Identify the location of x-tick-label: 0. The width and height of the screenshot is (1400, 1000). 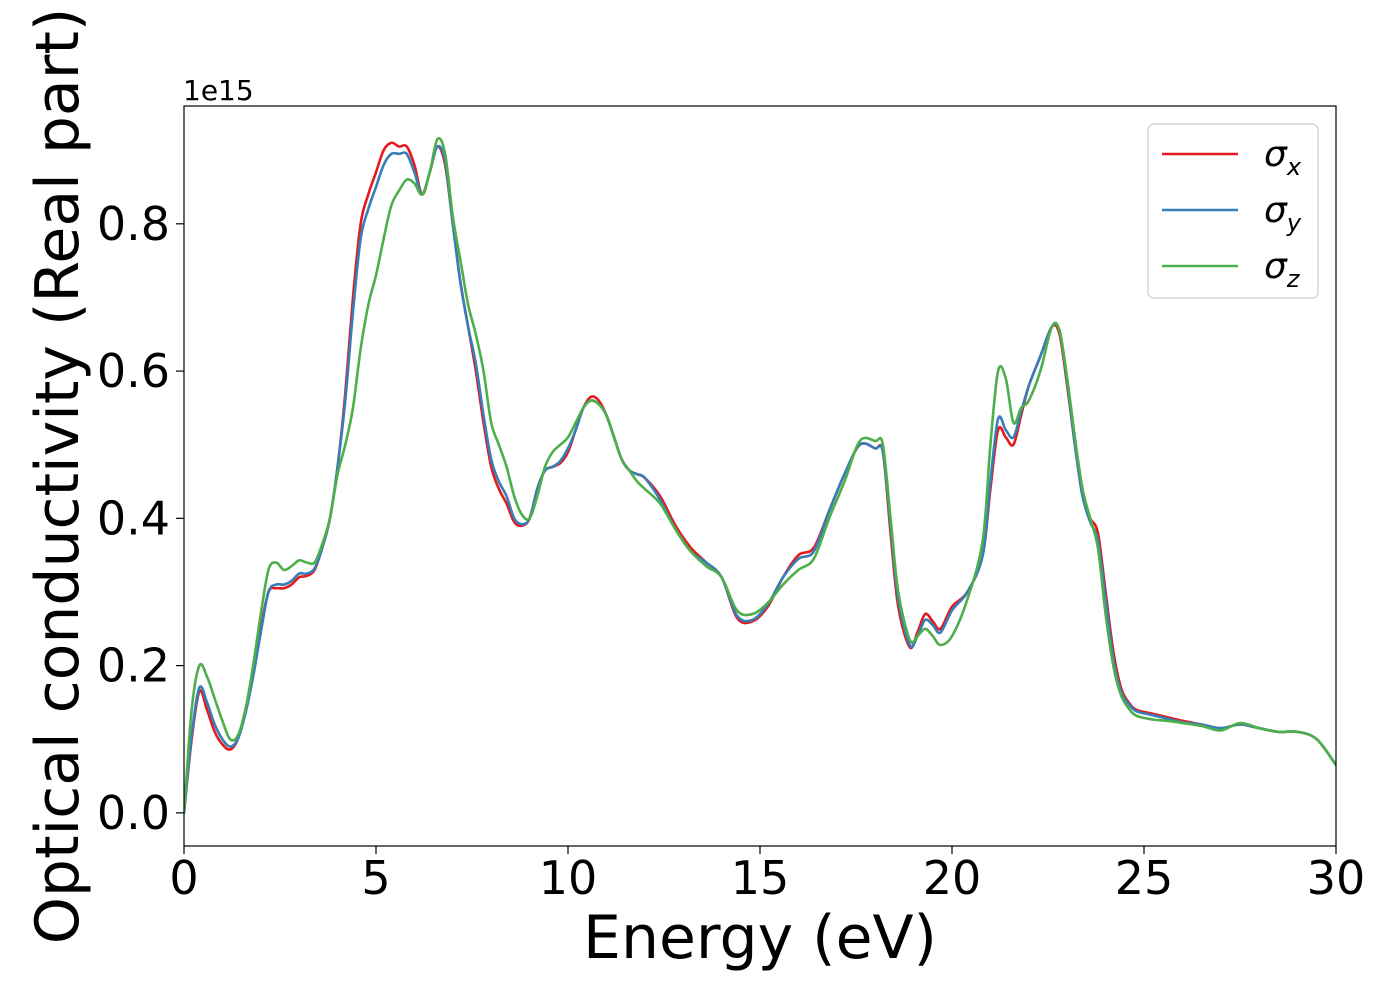
(183, 878).